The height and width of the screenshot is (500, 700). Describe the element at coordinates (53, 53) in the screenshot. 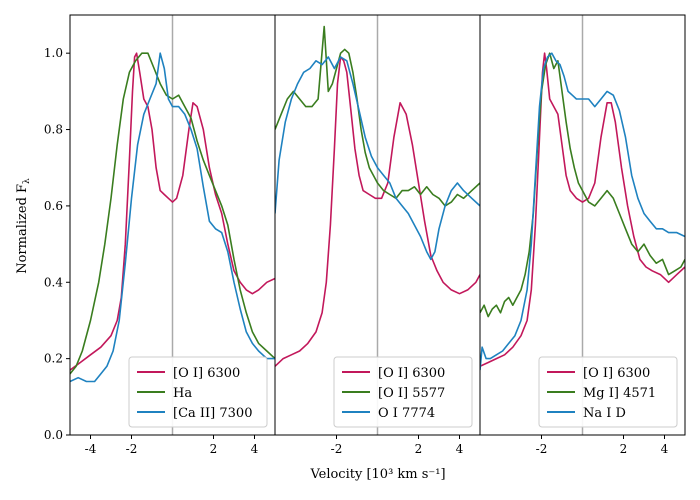

I see `y-tick-label: 1.0` at that location.